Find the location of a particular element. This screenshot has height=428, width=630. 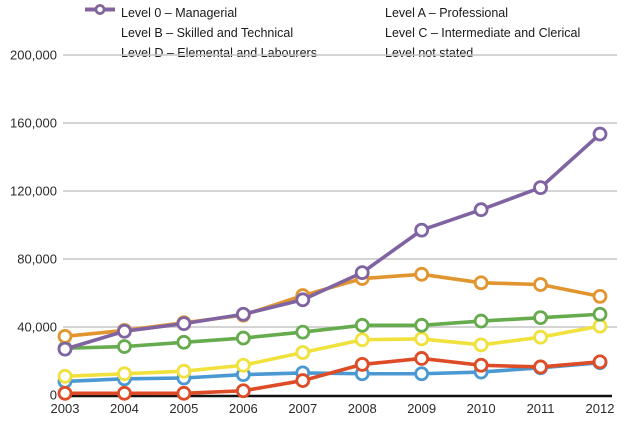

y-axis-tick-label: 200,000 is located at coordinates (33, 55).